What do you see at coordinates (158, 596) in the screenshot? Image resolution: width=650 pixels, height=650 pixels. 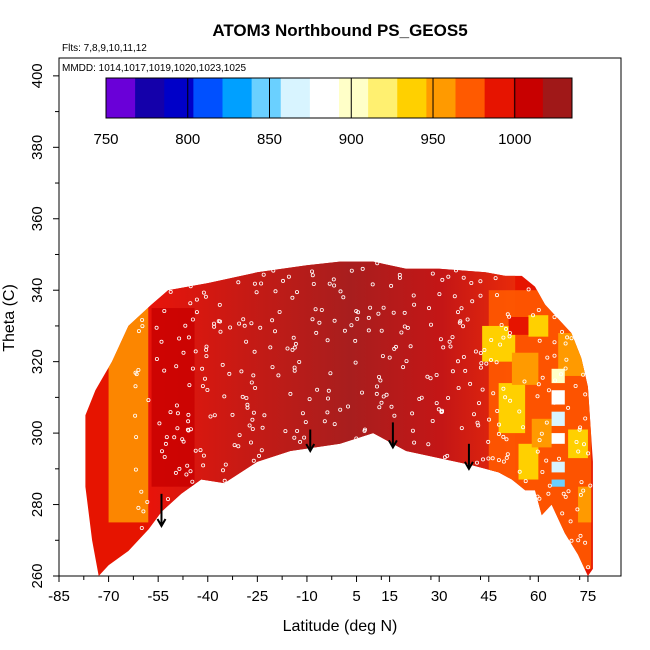 I see `x-tick-label: -55` at bounding box center [158, 596].